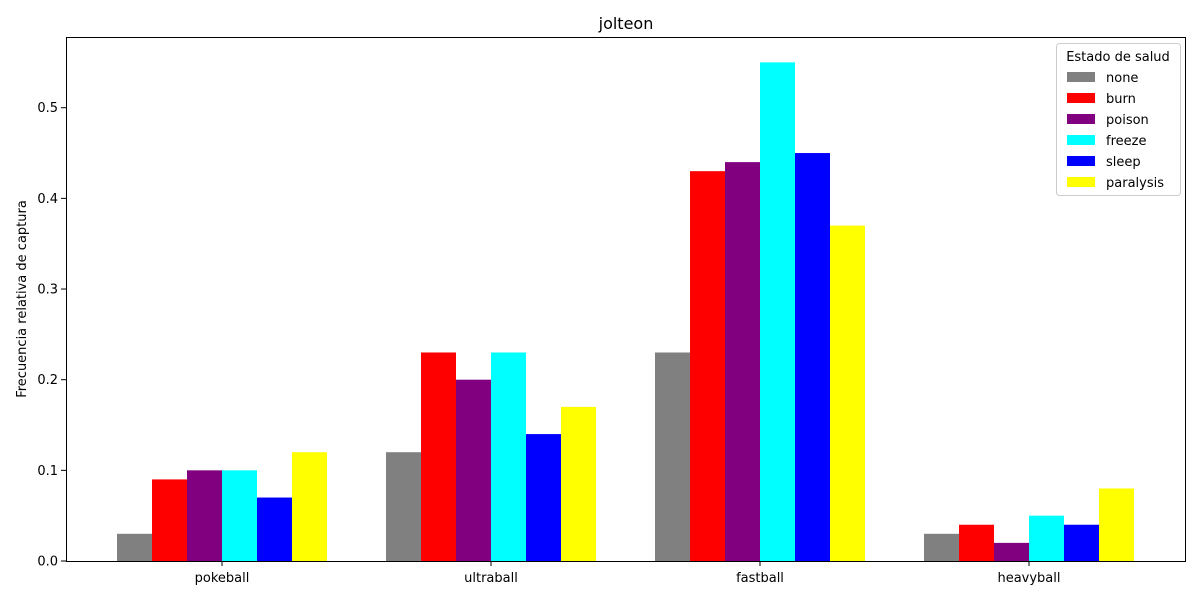  I want to click on bar-freeze-pokeball, so click(239, 515).